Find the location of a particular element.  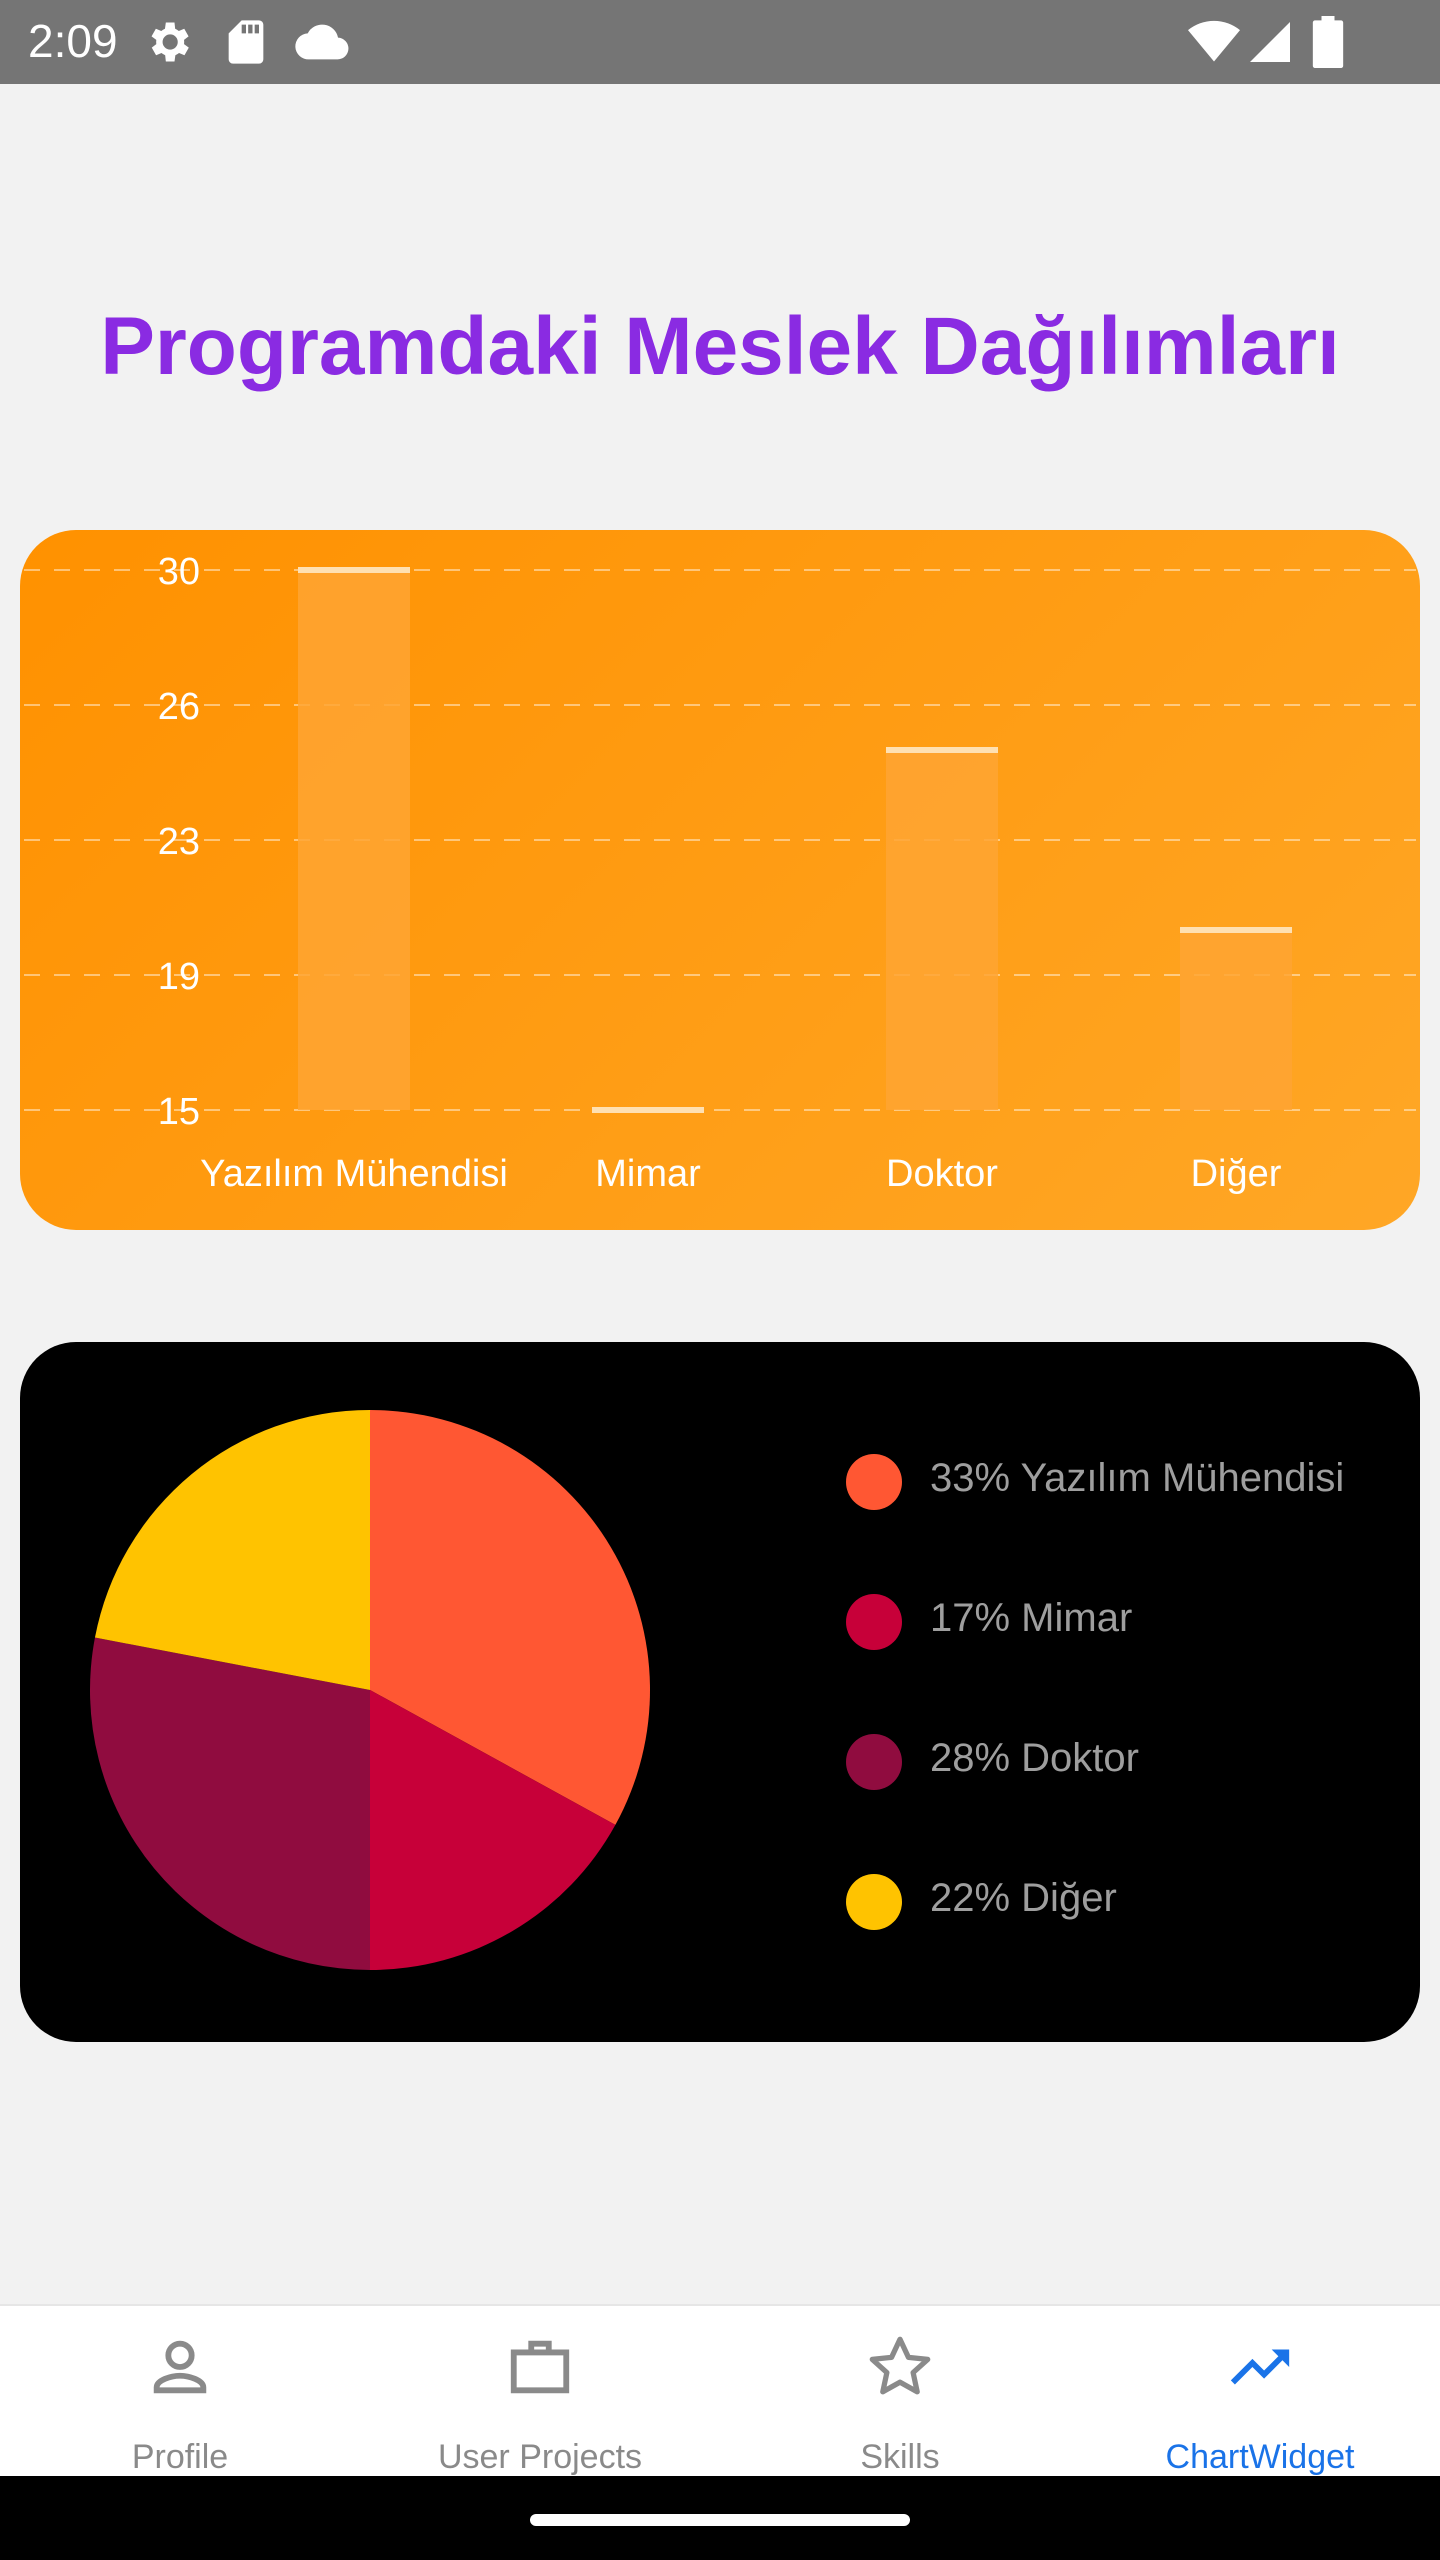

nav-item-user-projects: User Projects is located at coordinates (540, 2392).